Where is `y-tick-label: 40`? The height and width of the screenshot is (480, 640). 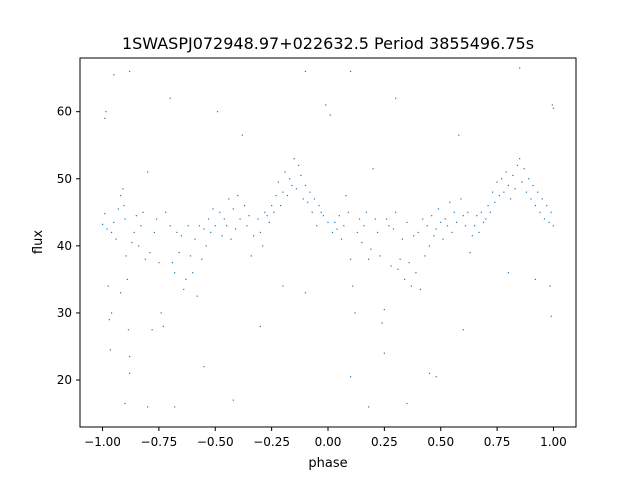
y-tick-label: 40 is located at coordinates (64, 246).